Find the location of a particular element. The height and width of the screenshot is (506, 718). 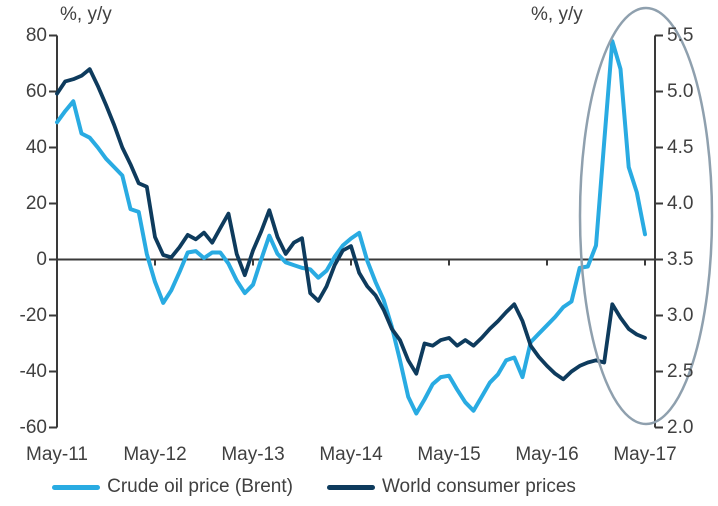

right-axis-tick-label: 3.5 is located at coordinates (680, 259).